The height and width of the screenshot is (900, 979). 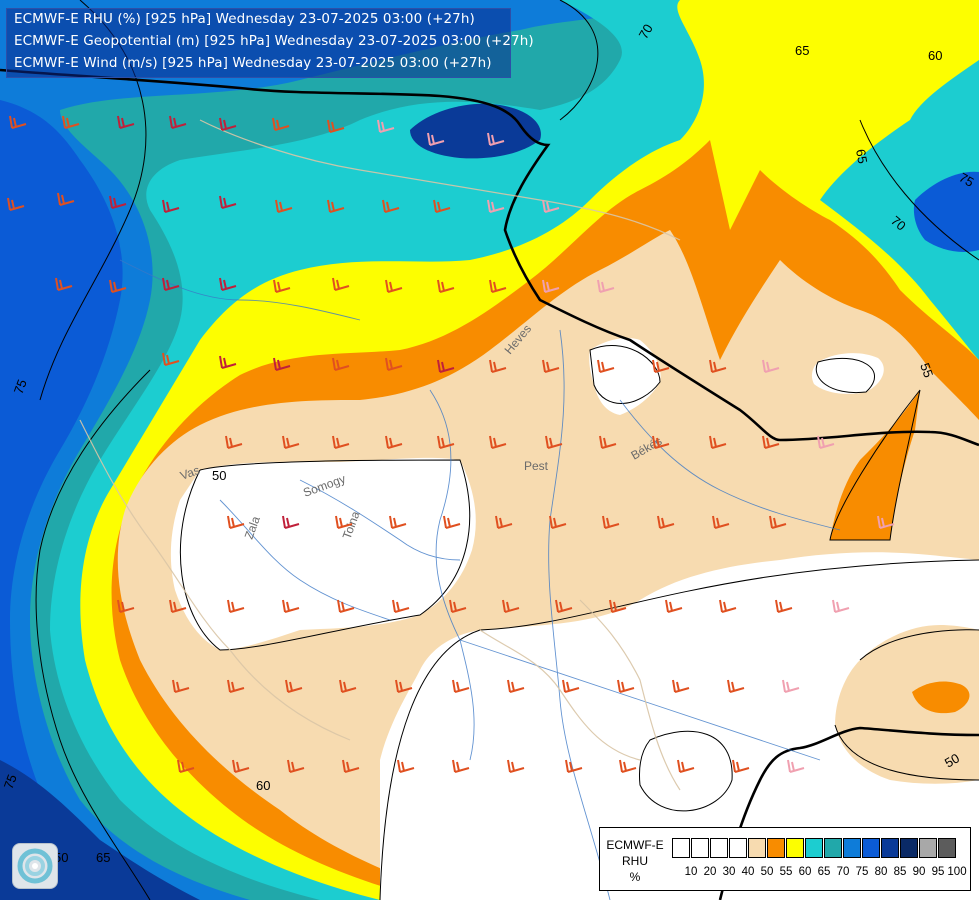 I want to click on legend-tick-label: 70, so click(x=843, y=872).